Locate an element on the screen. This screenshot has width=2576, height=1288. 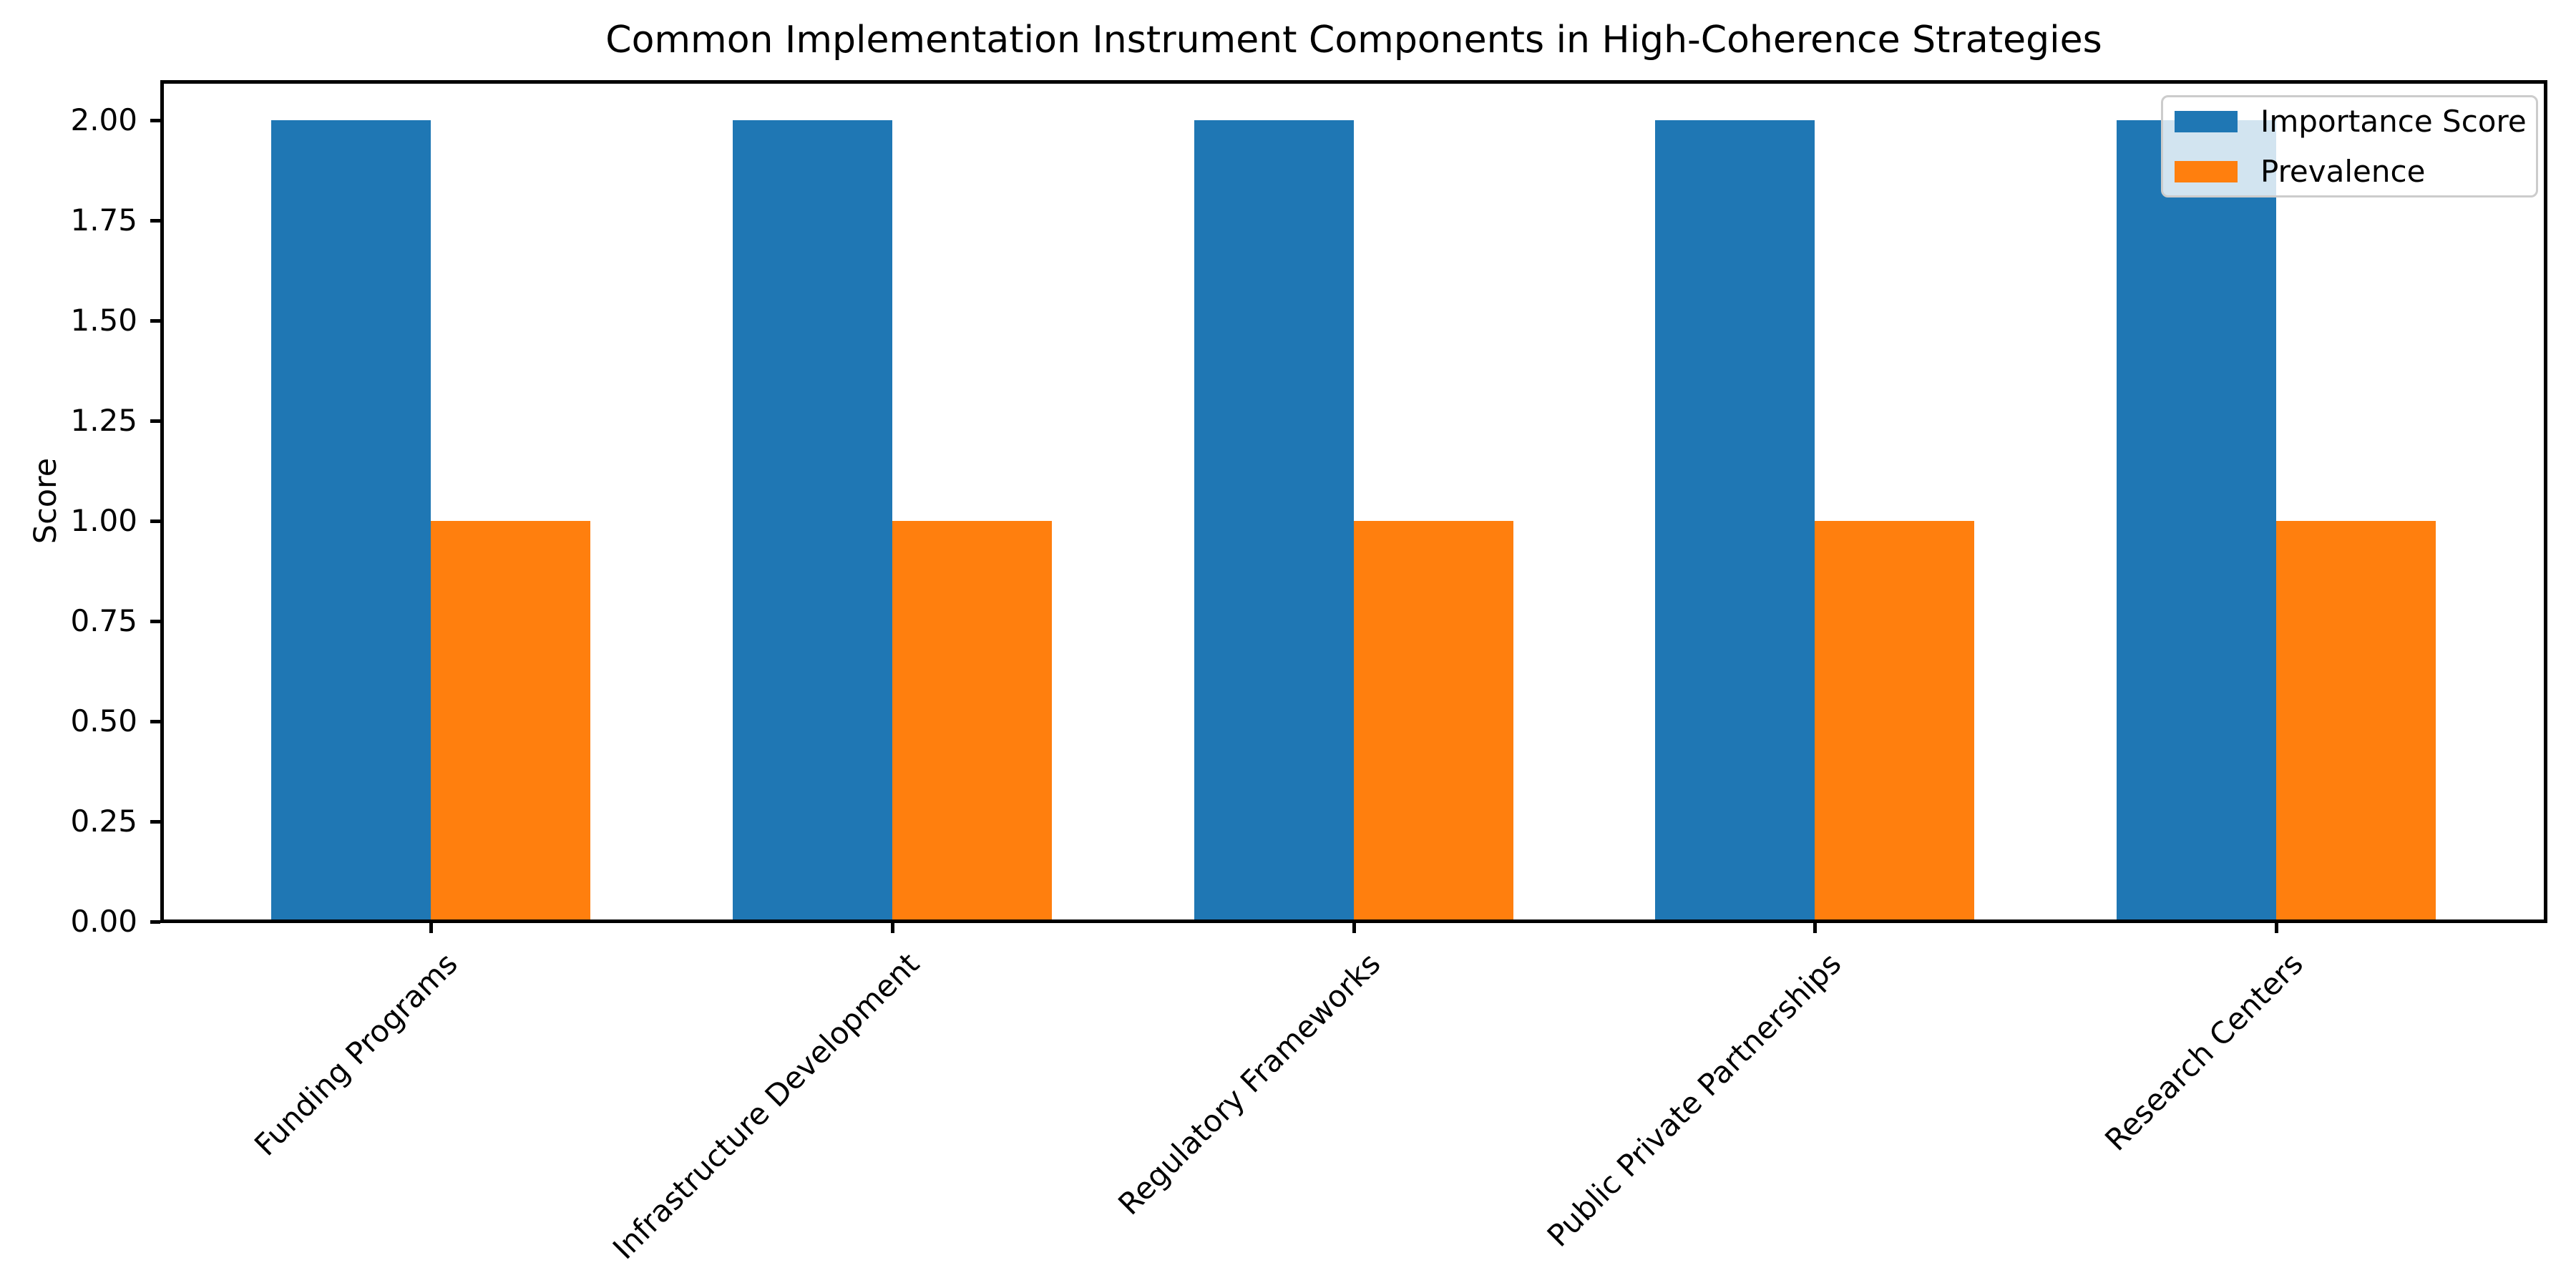
bar-importance-score-funding-programs is located at coordinates (351, 519).